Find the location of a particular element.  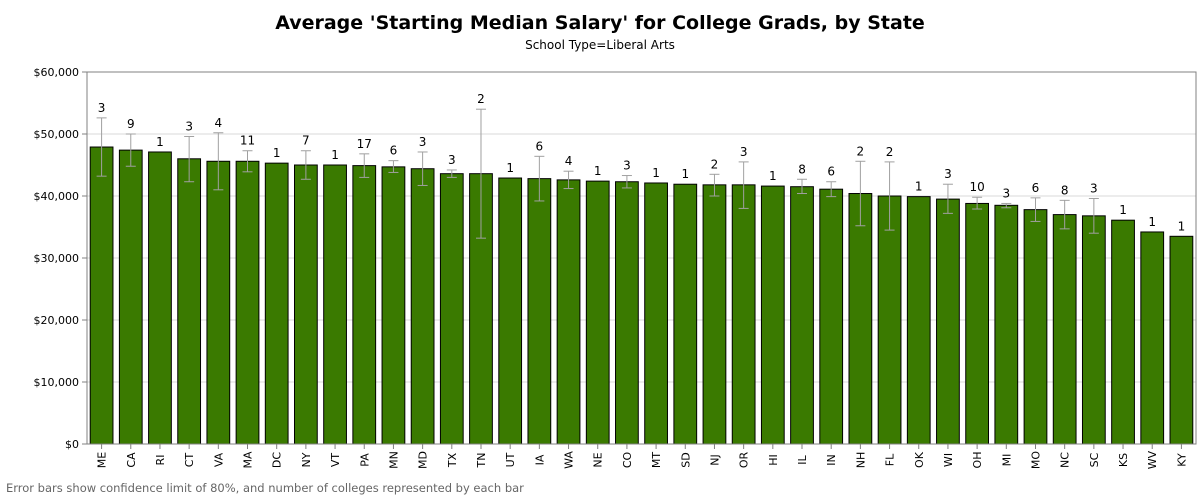

error-bar-CT is located at coordinates (189, 159).